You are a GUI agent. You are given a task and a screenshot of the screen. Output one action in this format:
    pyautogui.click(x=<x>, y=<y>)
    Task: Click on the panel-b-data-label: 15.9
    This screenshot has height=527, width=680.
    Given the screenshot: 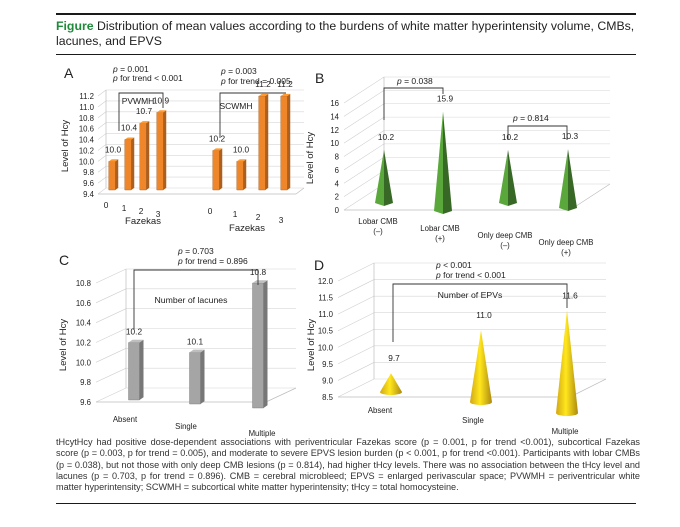 What is the action you would take?
    pyautogui.click(x=445, y=99)
    